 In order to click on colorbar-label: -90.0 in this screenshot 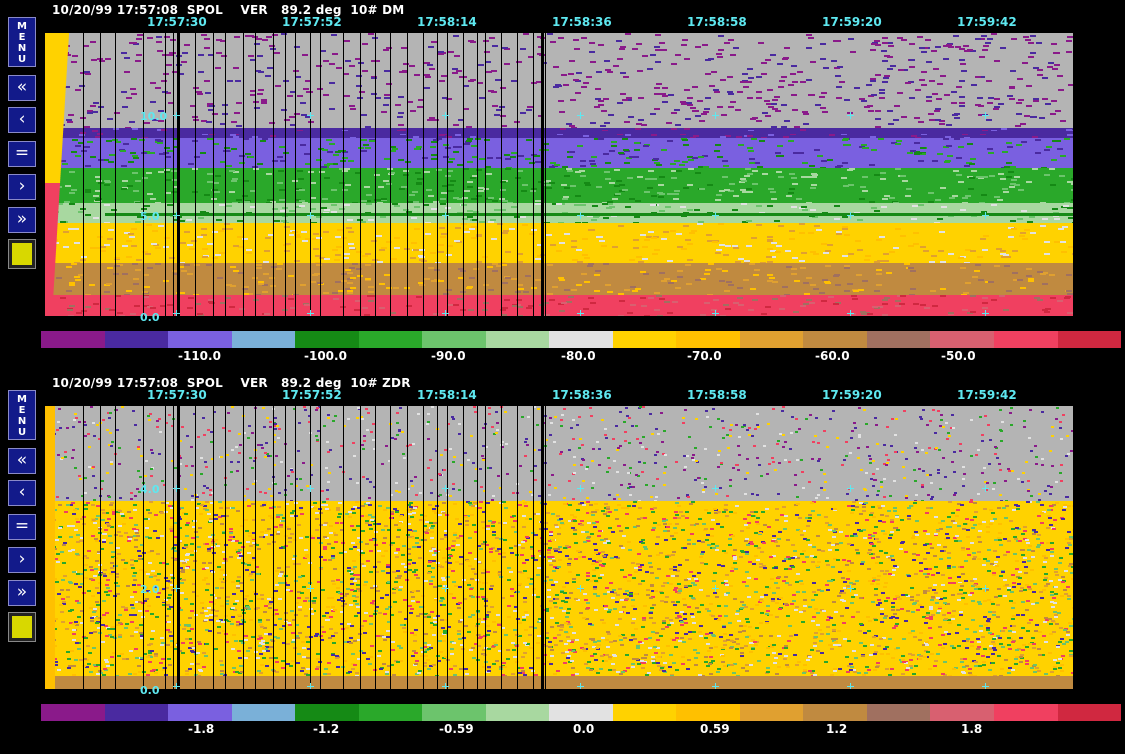, I will do `click(448, 356)`.